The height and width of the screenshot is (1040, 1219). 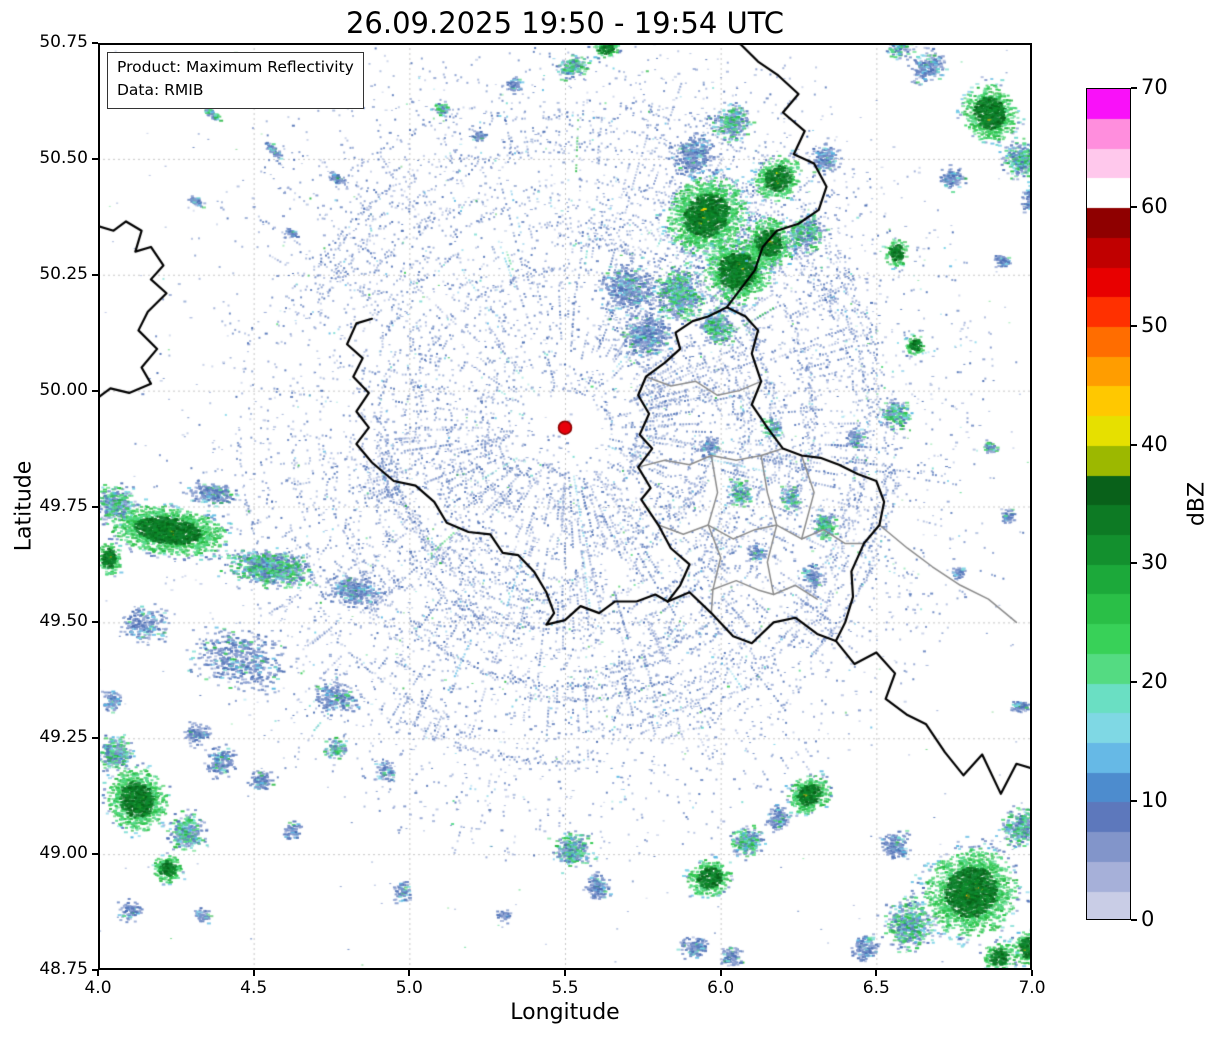 I want to click on y-tick-label: 50.00, so click(x=63, y=389).